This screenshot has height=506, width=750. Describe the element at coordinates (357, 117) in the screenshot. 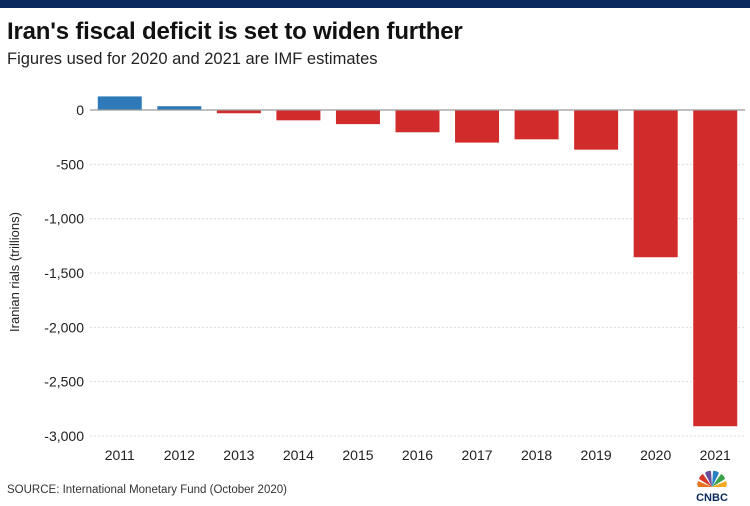

I see `bar-2015` at that location.